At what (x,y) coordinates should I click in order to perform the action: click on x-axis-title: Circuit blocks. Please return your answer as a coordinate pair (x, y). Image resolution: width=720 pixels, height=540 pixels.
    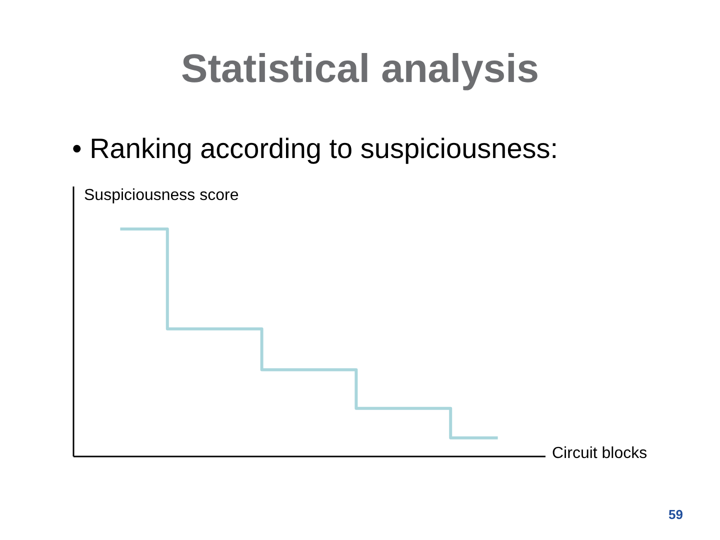
    Looking at the image, I should click on (600, 453).